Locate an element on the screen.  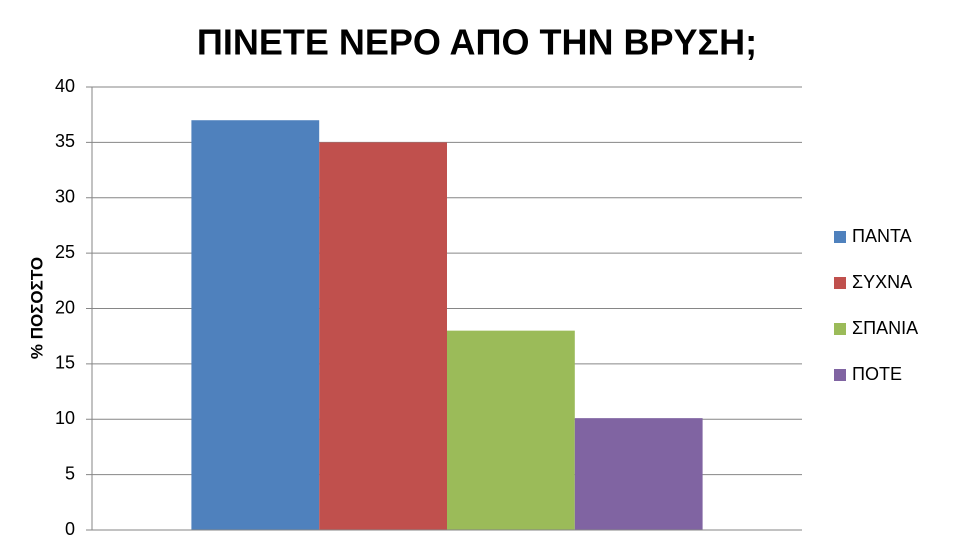
legend-label: ΠΟΤΕ is located at coordinates (877, 374).